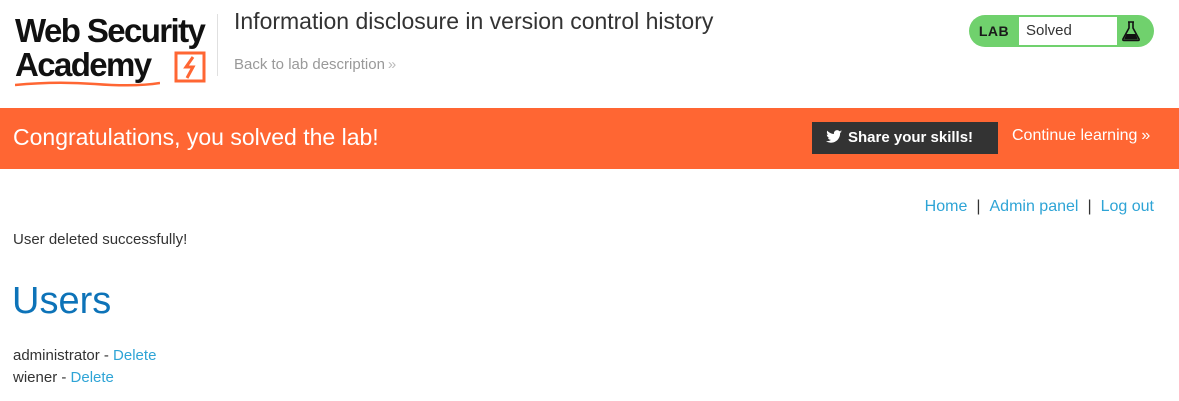 This screenshot has width=1179, height=401. I want to click on share-your-skills-button: Share your skills!, so click(905, 138).